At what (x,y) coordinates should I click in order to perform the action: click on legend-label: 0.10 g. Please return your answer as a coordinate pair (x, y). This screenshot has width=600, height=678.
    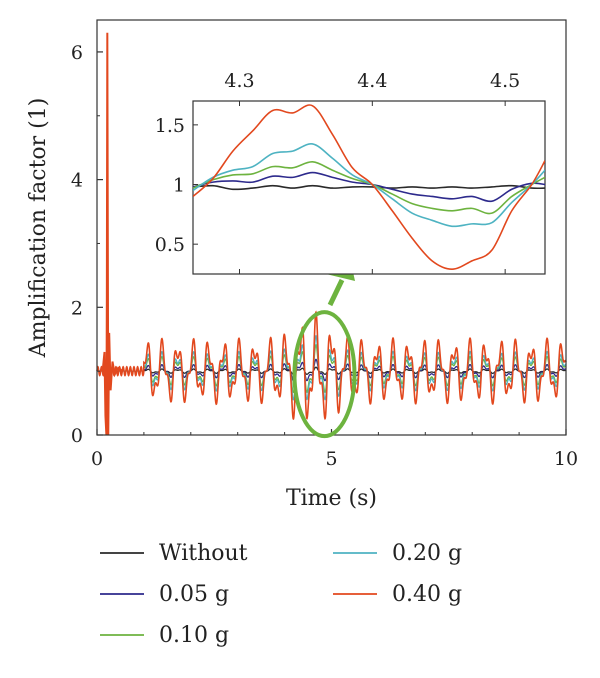
    Looking at the image, I should click on (194, 635).